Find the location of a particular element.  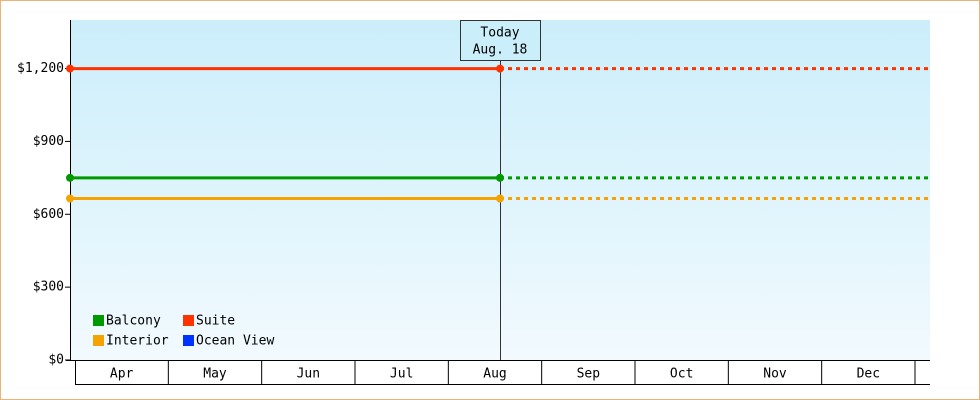

y-tick-label: $600 is located at coordinates (48, 214).